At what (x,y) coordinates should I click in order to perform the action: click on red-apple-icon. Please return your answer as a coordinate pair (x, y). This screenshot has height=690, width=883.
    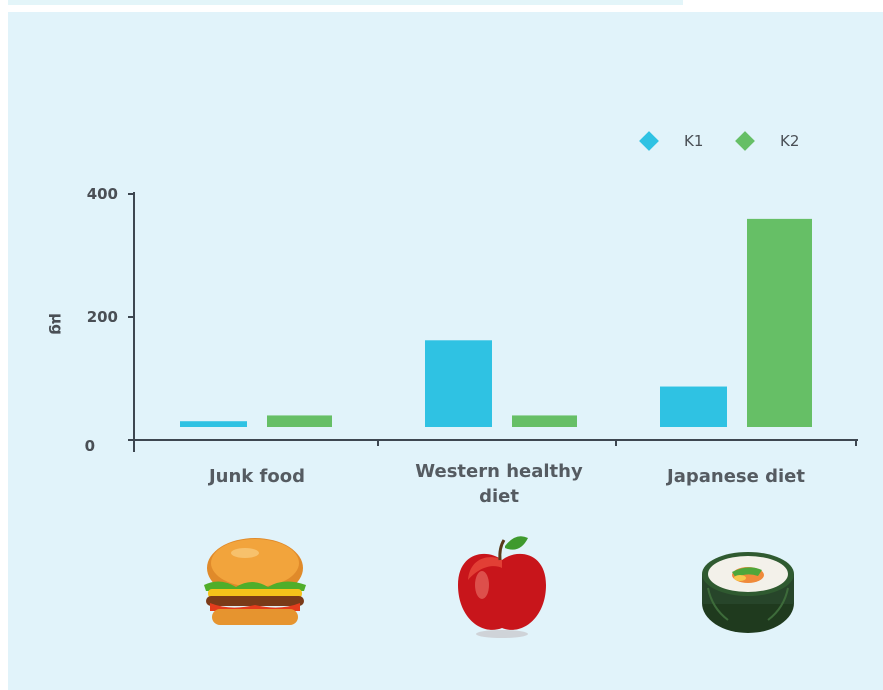
    Looking at the image, I should click on (502, 587).